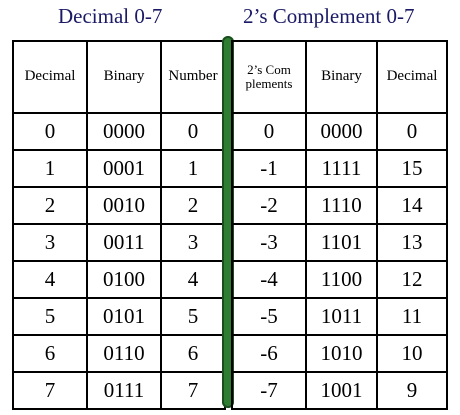 Image resolution: width=460 pixels, height=415 pixels. I want to click on decimal-table-row: 4 0100 4, so click(119, 279).